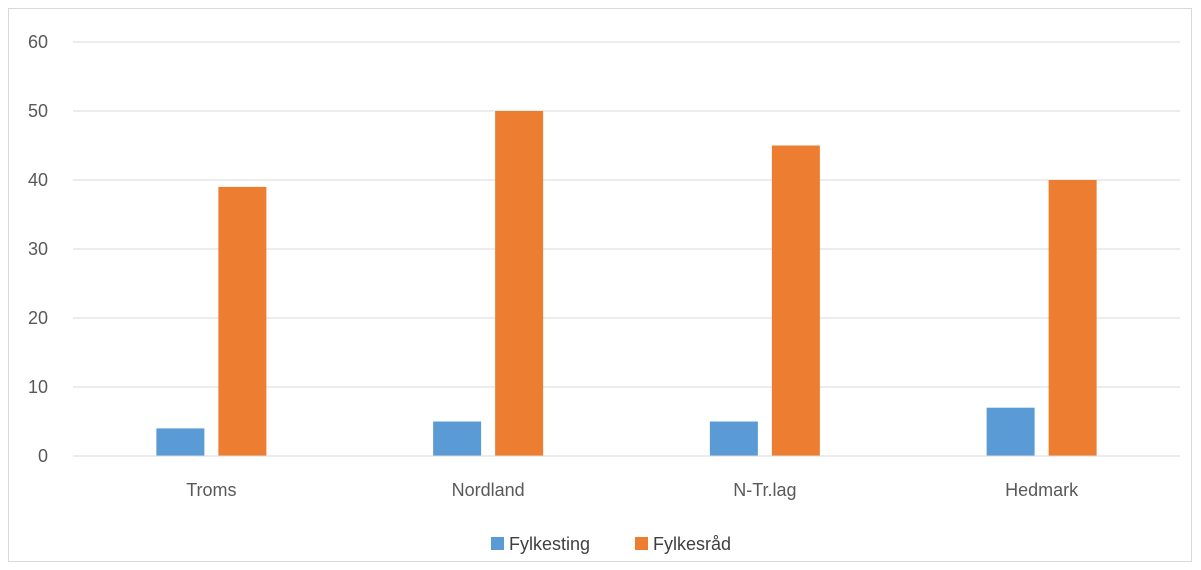  What do you see at coordinates (733, 438) in the screenshot?
I see `bar-fylkesting-n-tr-lag` at bounding box center [733, 438].